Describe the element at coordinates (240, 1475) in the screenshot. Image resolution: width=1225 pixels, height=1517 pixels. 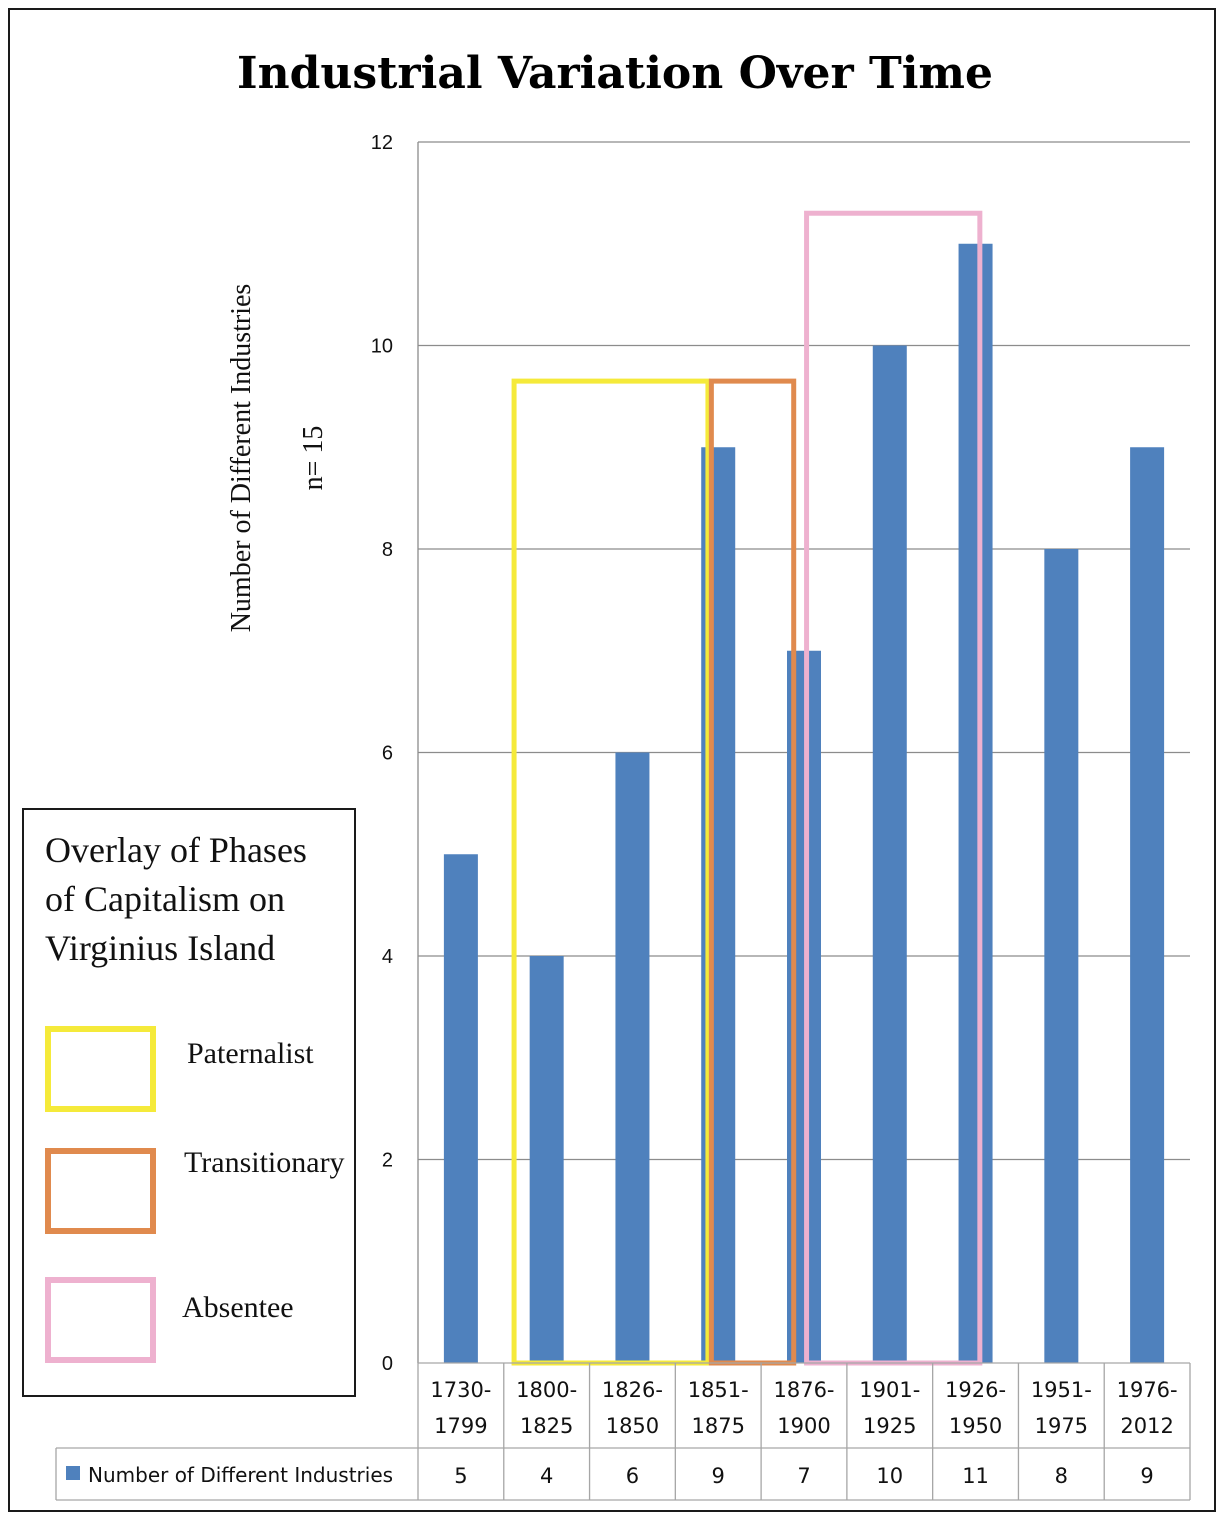
I see `table-series-name: Number of Different Industries` at that location.